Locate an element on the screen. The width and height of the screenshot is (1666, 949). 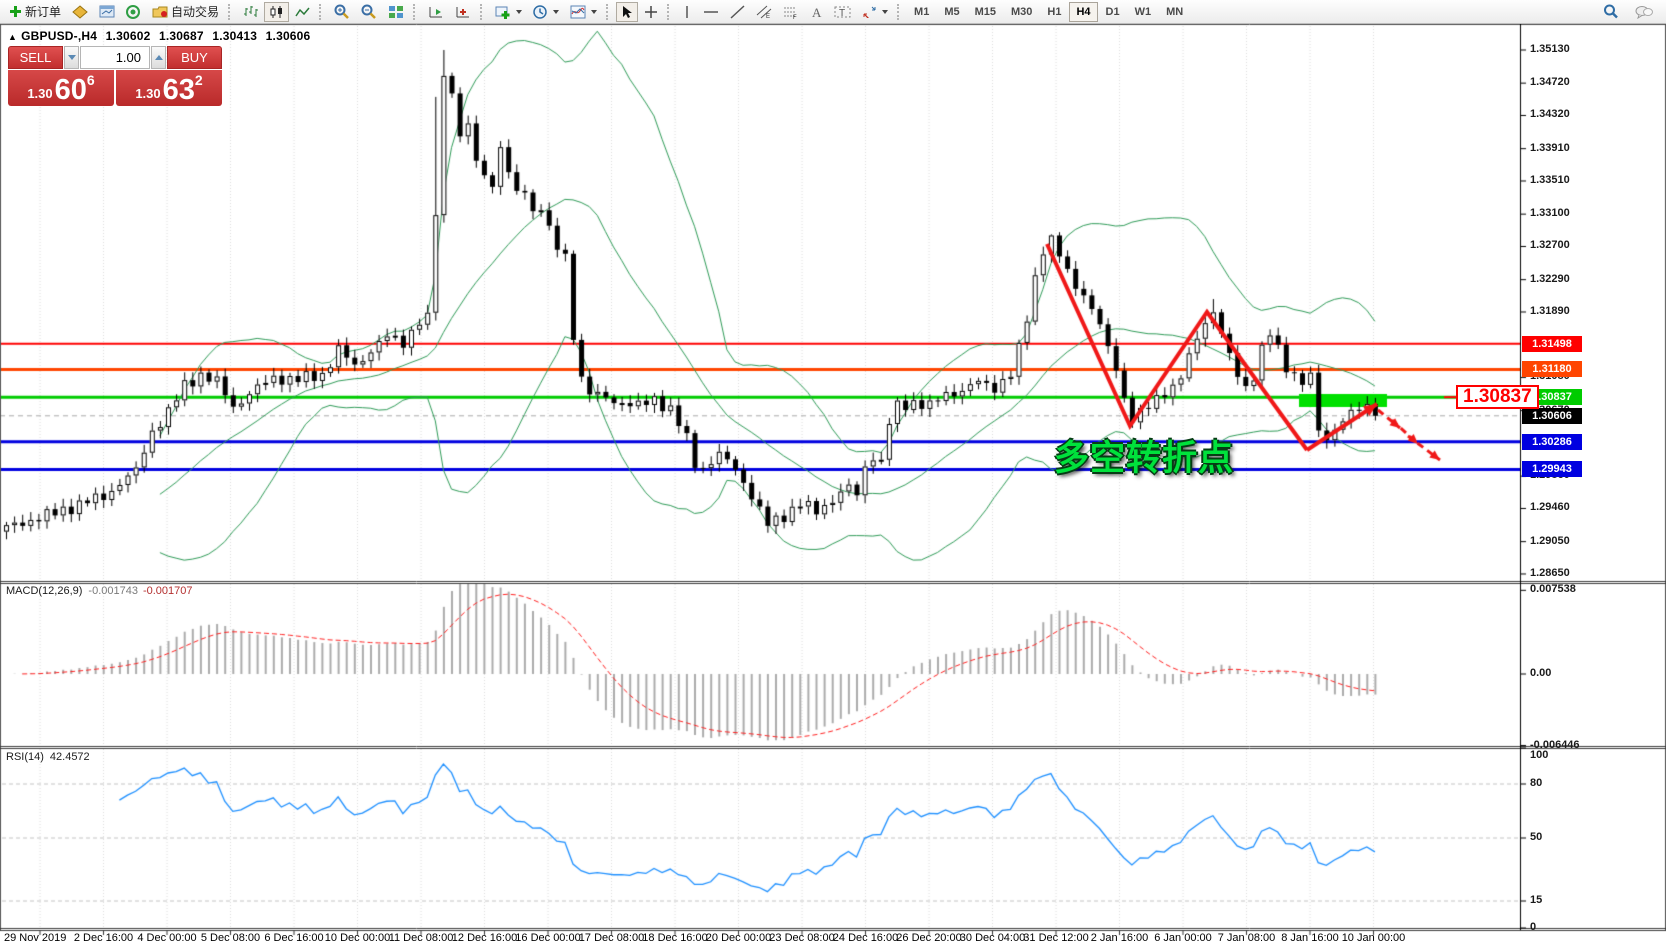
buy-price-tile: 1.30 63 2 is located at coordinates (169, 88).